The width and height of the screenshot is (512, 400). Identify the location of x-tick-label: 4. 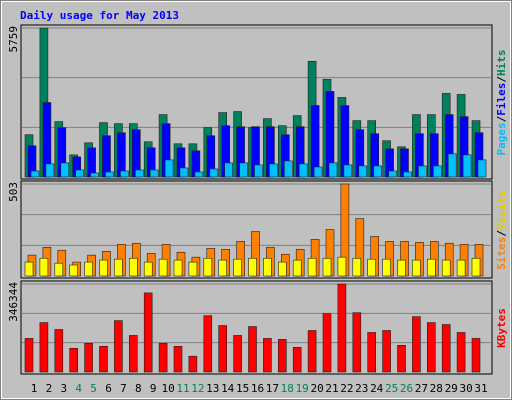
(78, 388).